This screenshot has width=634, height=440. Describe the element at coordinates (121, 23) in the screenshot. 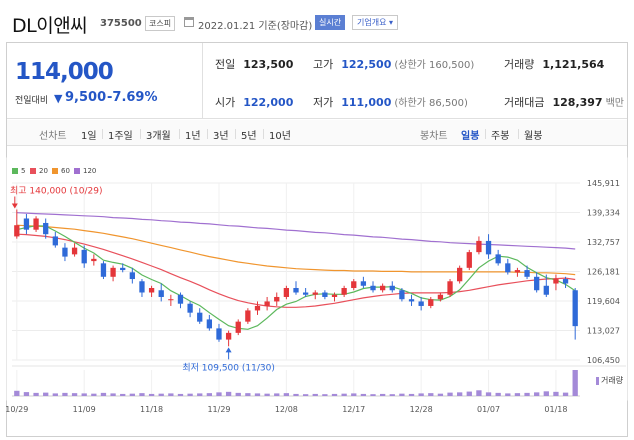

I see `stock-code: 375500` at that location.